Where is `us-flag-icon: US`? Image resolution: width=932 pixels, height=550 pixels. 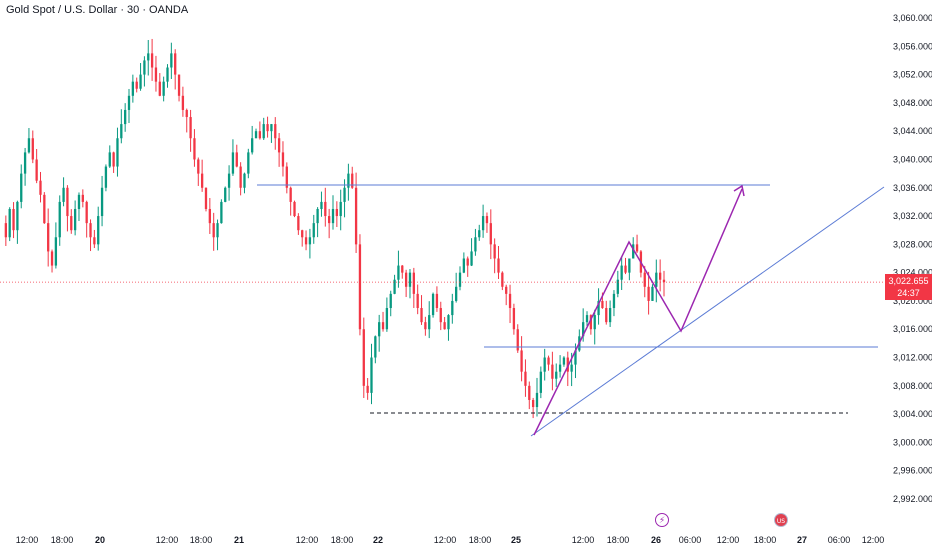
us-flag-icon: US is located at coordinates (781, 520).